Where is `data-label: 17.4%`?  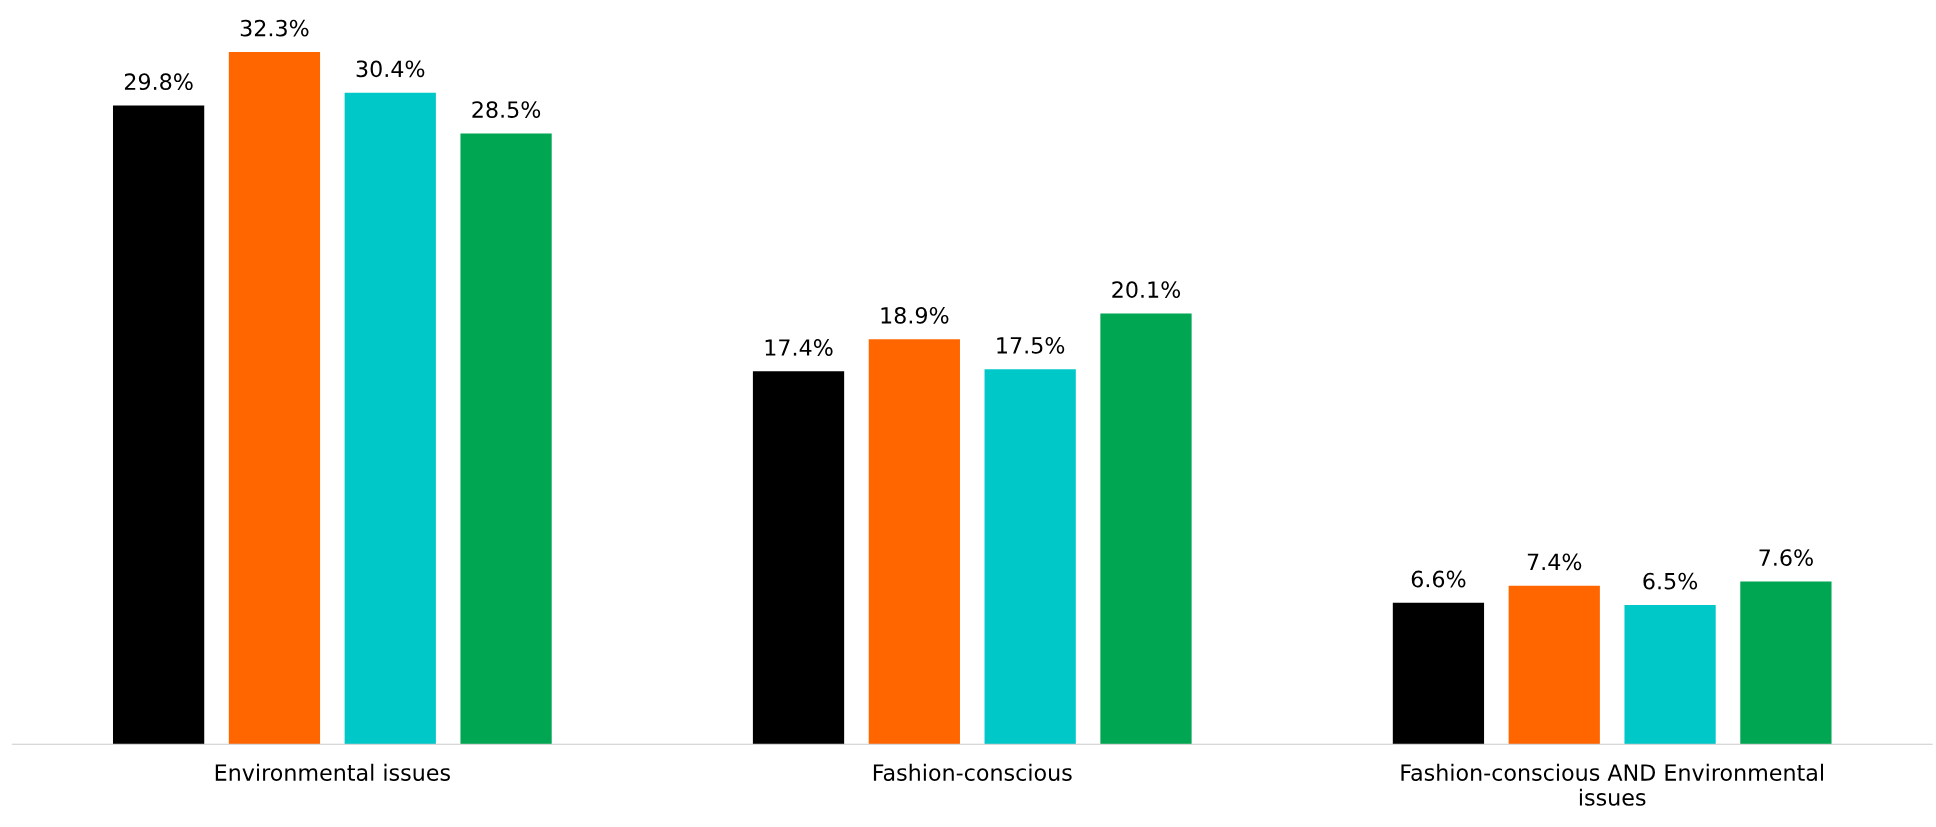 data-label: 17.4% is located at coordinates (799, 347).